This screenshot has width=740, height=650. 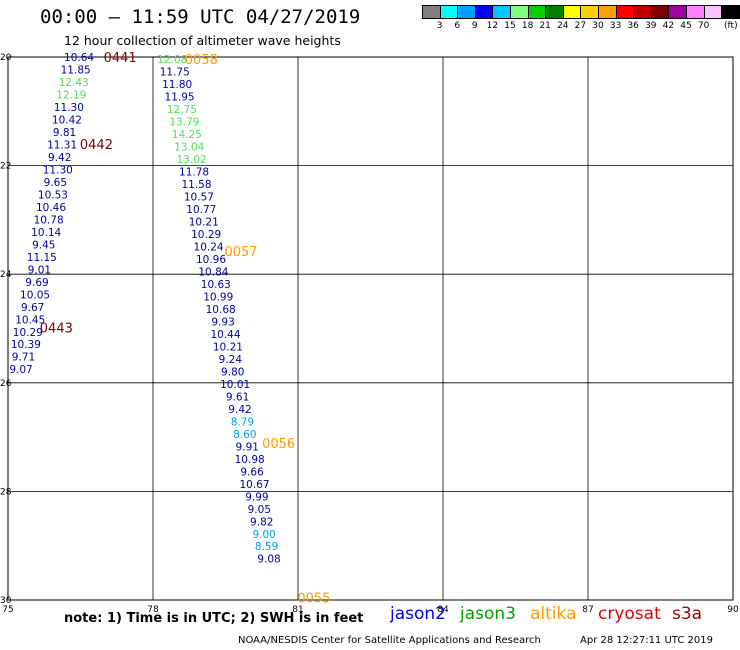 I want to click on swh-value-label: 13.02, so click(x=192, y=160).